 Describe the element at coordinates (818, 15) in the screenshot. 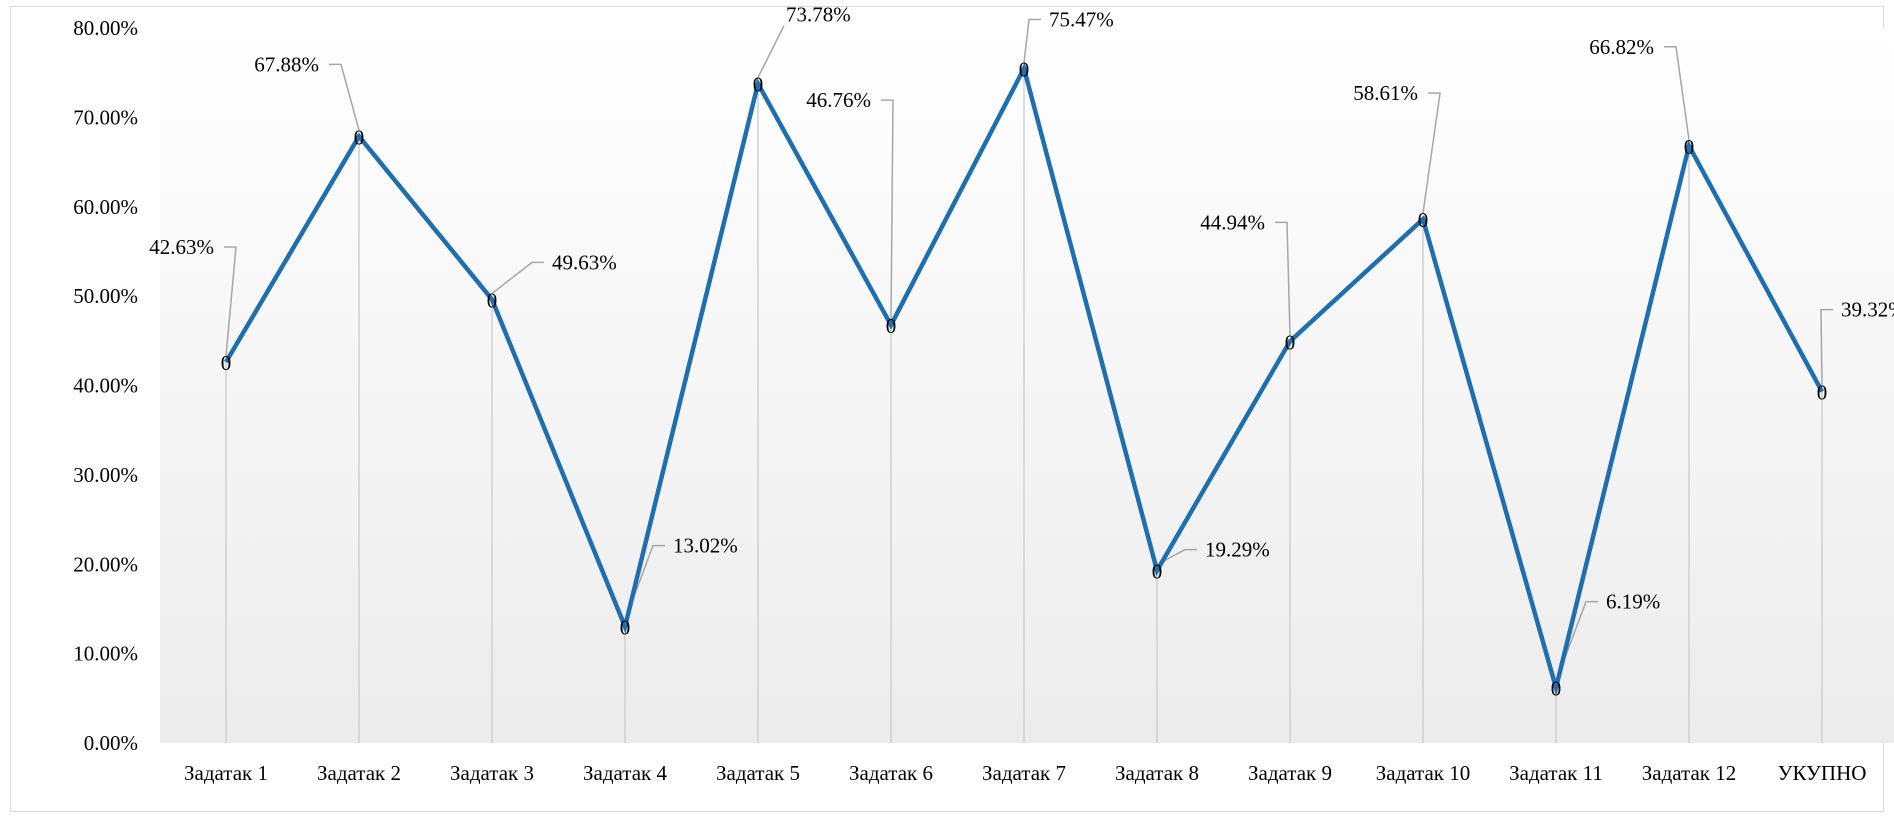

I see `data-label: 73.78%` at that location.